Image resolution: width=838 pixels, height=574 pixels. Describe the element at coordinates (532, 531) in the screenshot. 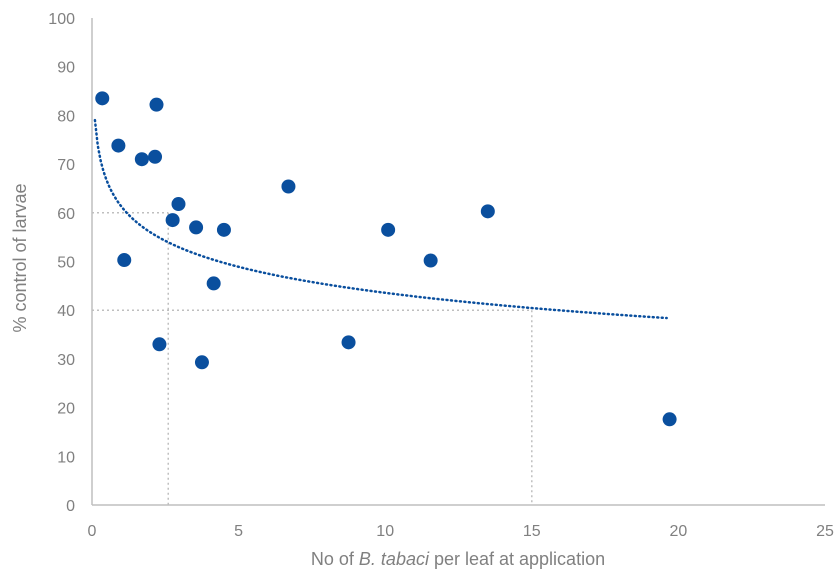

I see `x-tick-label: 15` at that location.